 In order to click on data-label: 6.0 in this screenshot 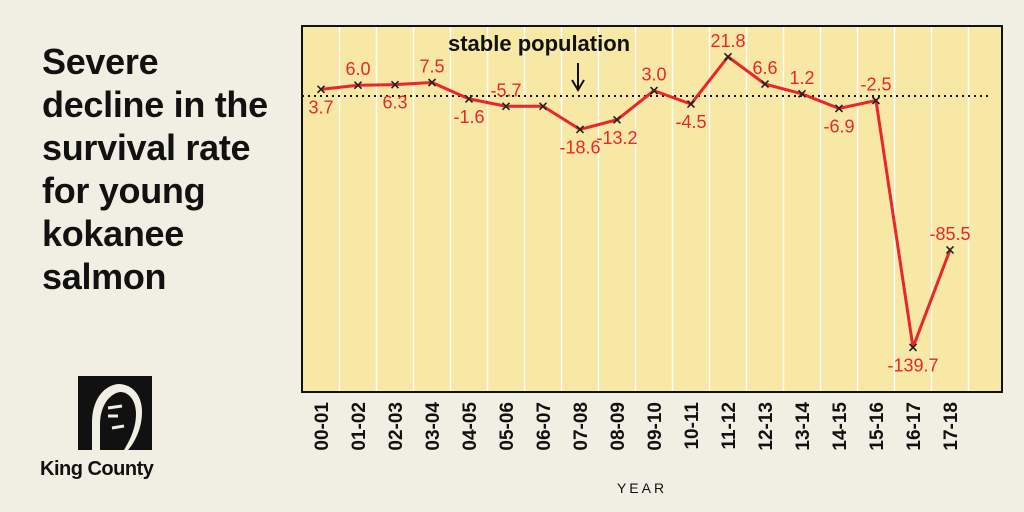, I will do `click(357, 69)`.